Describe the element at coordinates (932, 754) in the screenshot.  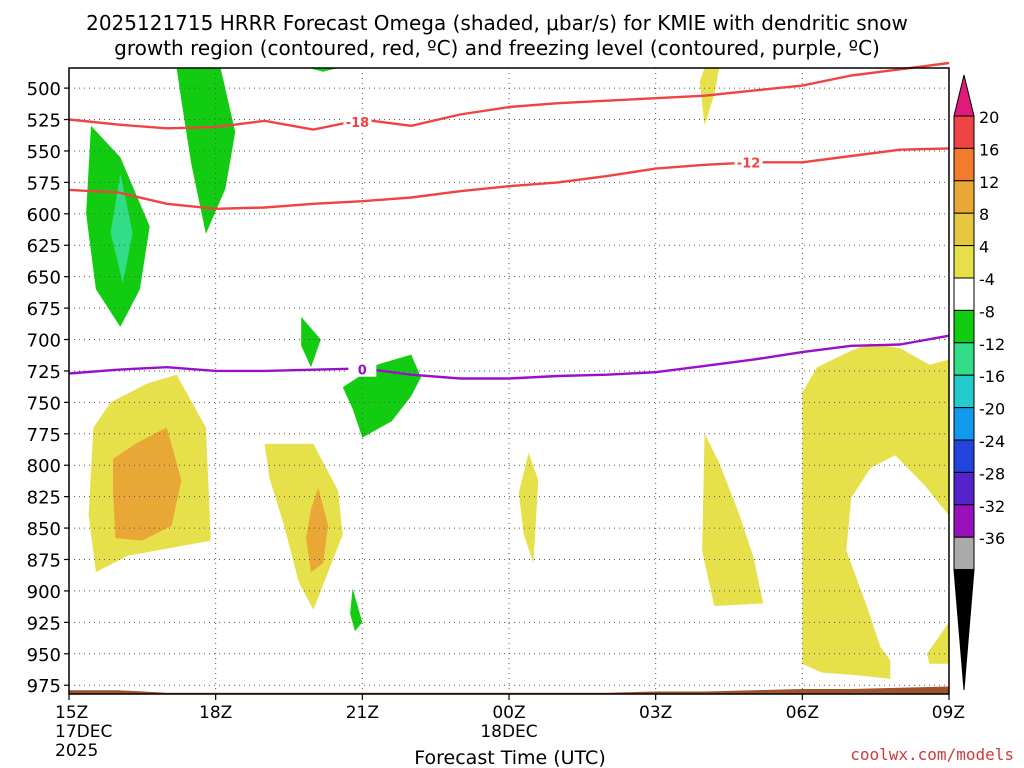
I see `watermark-link: coolwx.com/models` at that location.